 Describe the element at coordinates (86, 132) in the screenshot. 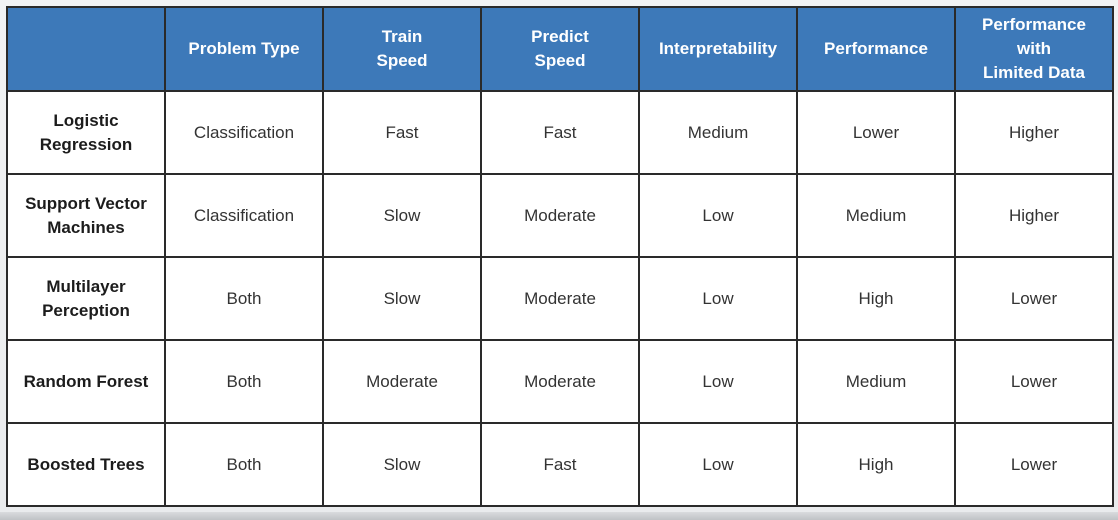

I see `row-model-name: Logistic Regression` at that location.